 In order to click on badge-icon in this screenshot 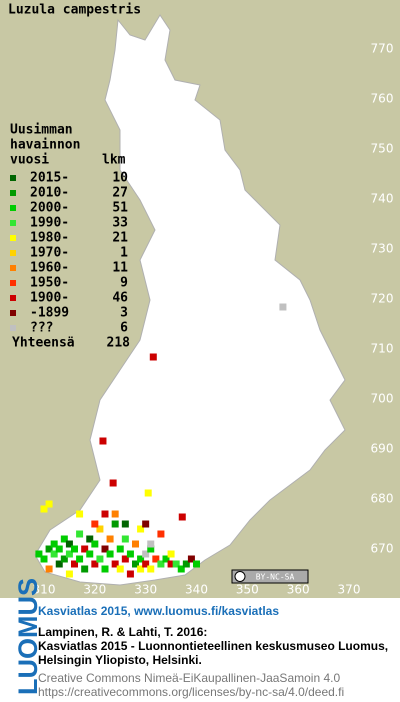, I will do `click(240, 576)`.